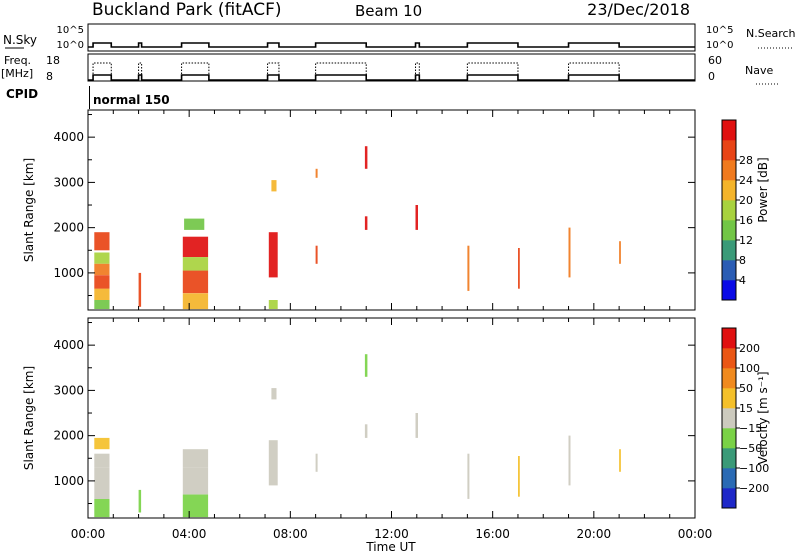 The image size is (800, 558). Describe the element at coordinates (187, 10) in the screenshot. I see `plot-title: Buckland Park (fitACF)` at that location.